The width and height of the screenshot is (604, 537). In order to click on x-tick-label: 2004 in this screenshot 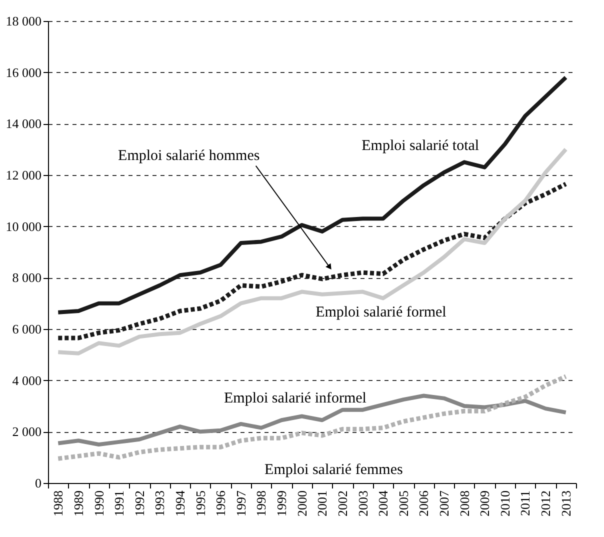, I will do `click(383, 503)`.